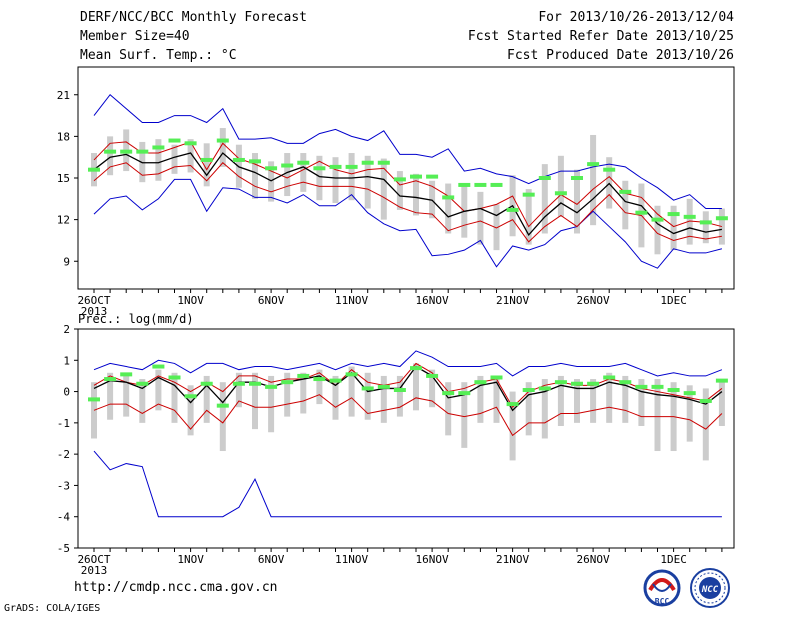 Image resolution: width=800 pixels, height=618 pixels. I want to click on y-tick-label: 18, so click(63, 136).